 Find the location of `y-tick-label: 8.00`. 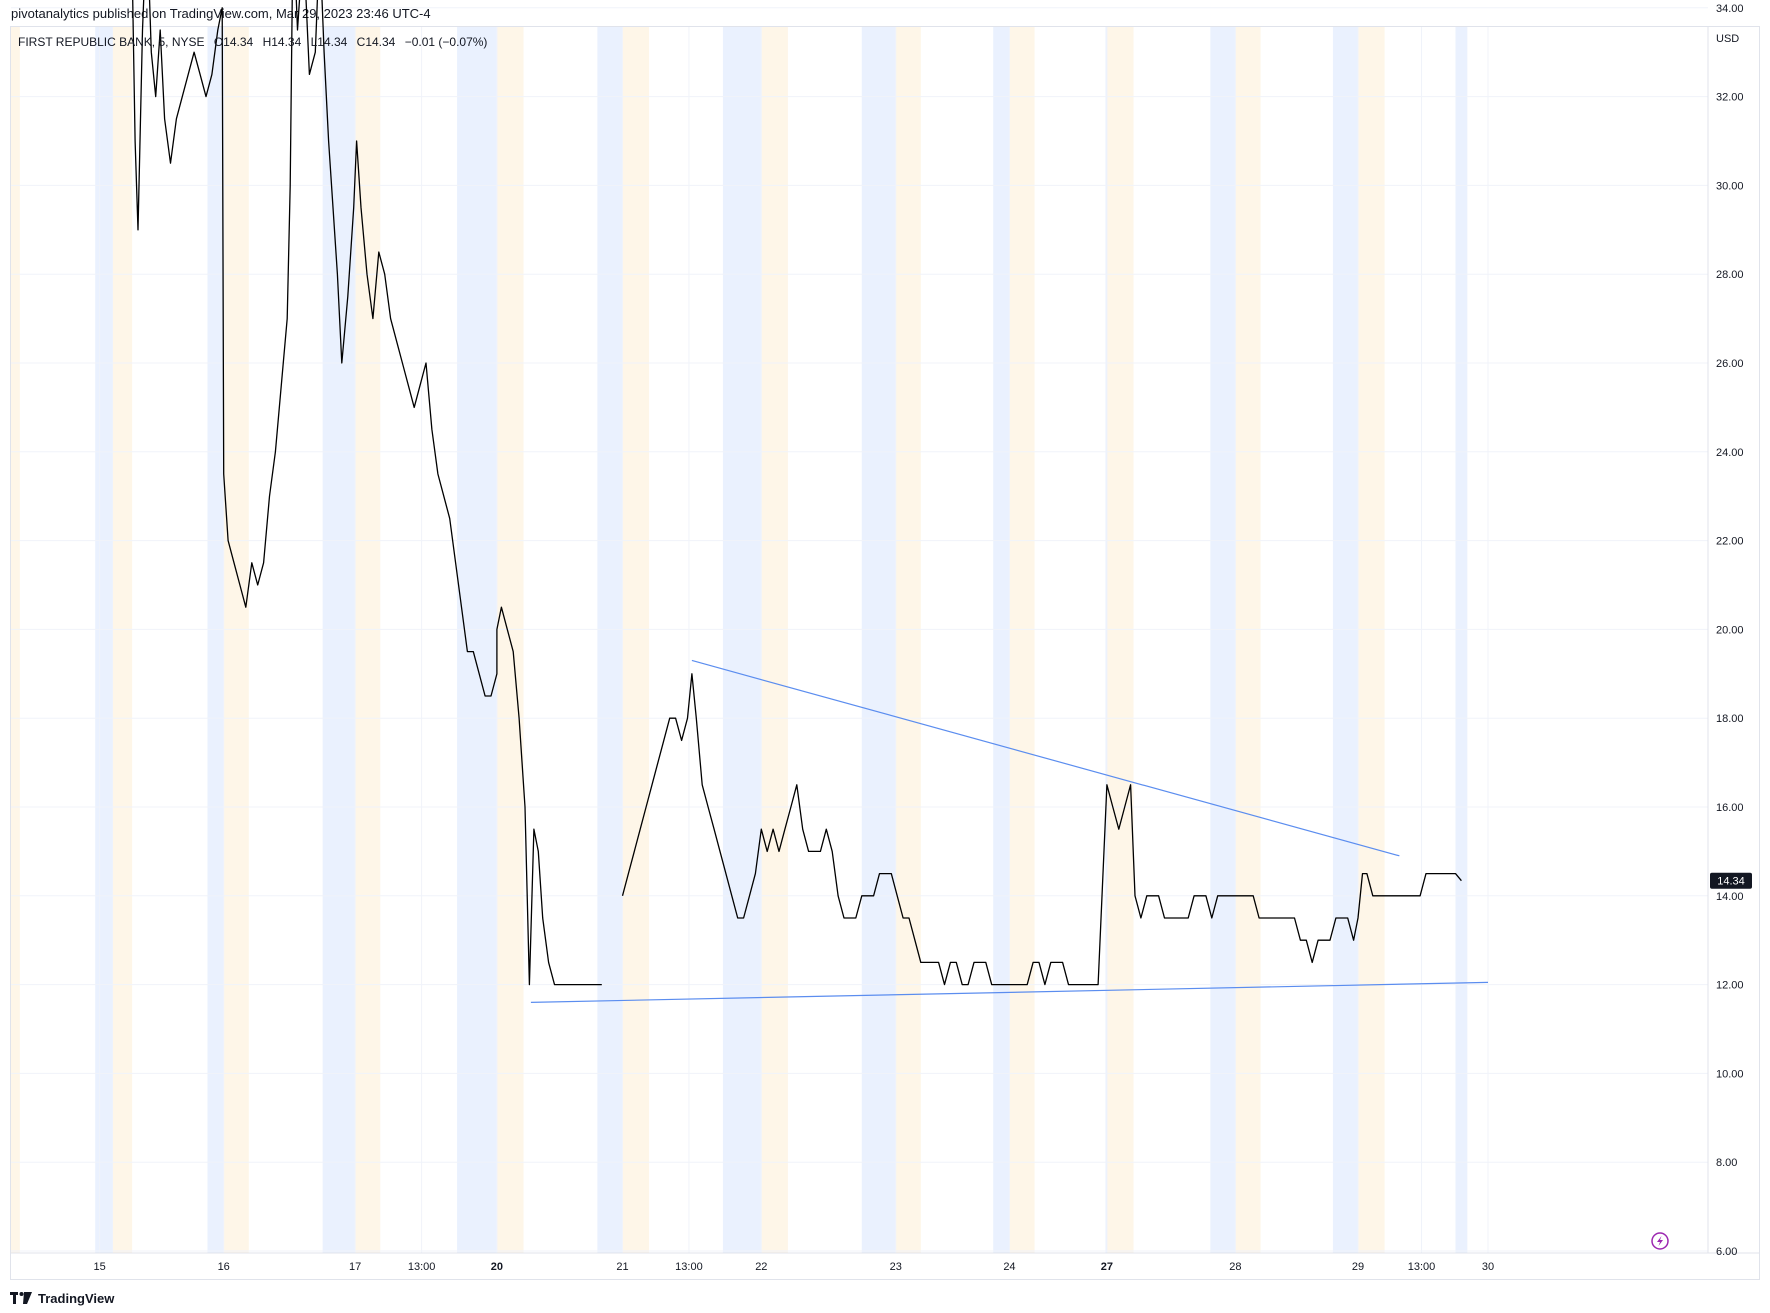

y-tick-label: 8.00 is located at coordinates (1726, 1163).